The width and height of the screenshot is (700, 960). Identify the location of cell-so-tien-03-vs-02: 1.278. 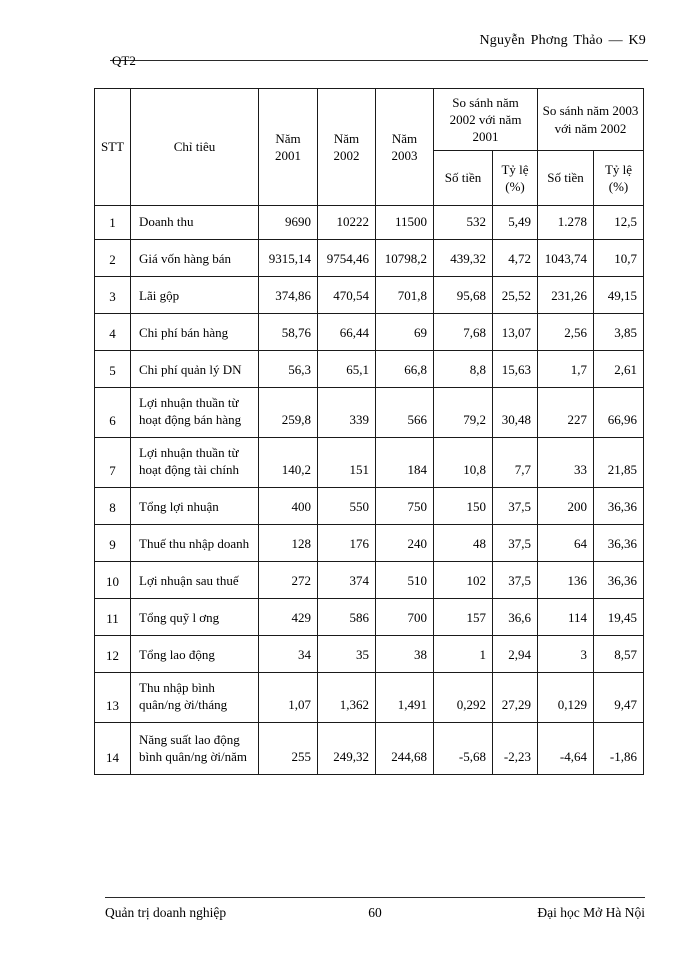
(565, 222).